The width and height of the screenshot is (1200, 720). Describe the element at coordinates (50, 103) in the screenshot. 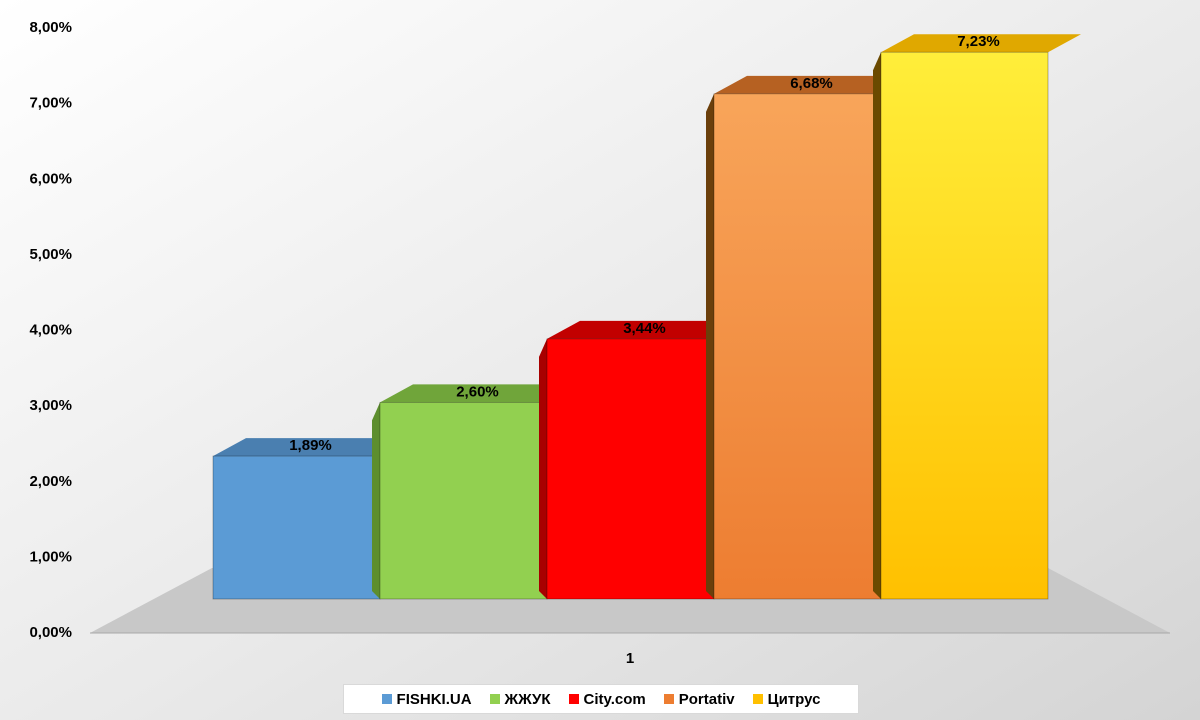

I see `y-tick-label: 7,00%` at that location.